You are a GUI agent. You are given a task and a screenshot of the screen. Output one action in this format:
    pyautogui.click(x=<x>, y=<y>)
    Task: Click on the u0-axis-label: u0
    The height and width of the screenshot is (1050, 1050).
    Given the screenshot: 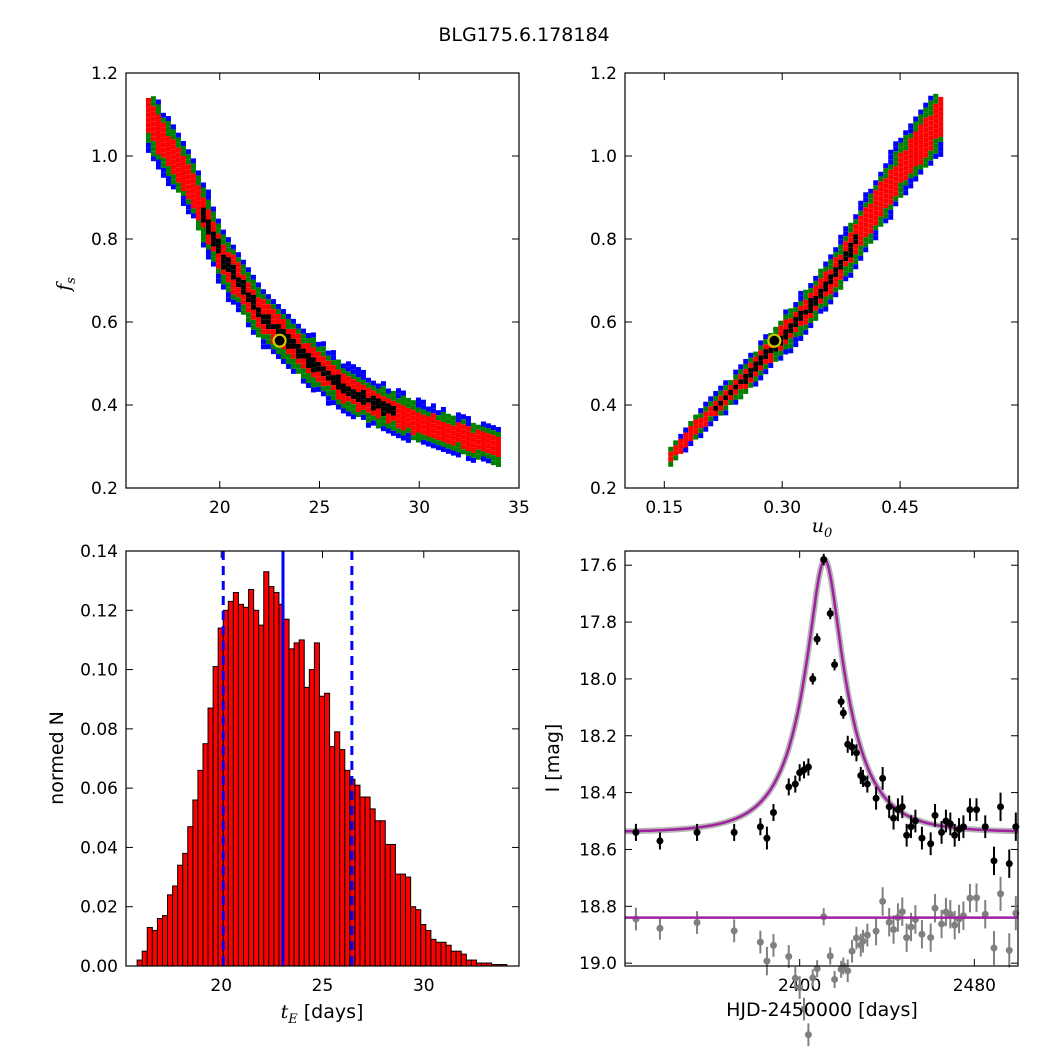 What is the action you would take?
    pyautogui.click(x=822, y=528)
    